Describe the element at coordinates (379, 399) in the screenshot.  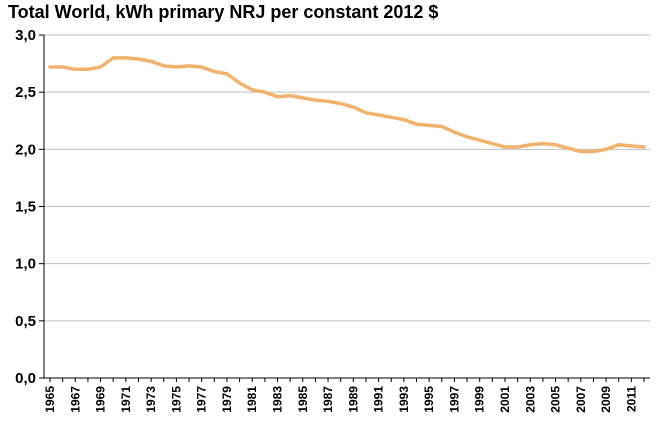
I see `x-tick-label: 1991` at that location.